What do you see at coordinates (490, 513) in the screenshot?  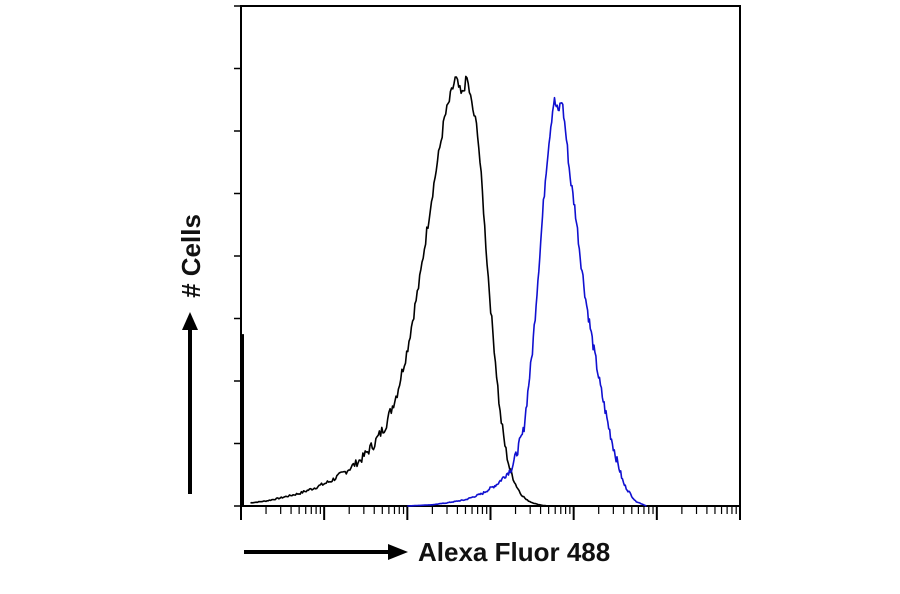 I see `x-axis-ticks` at bounding box center [490, 513].